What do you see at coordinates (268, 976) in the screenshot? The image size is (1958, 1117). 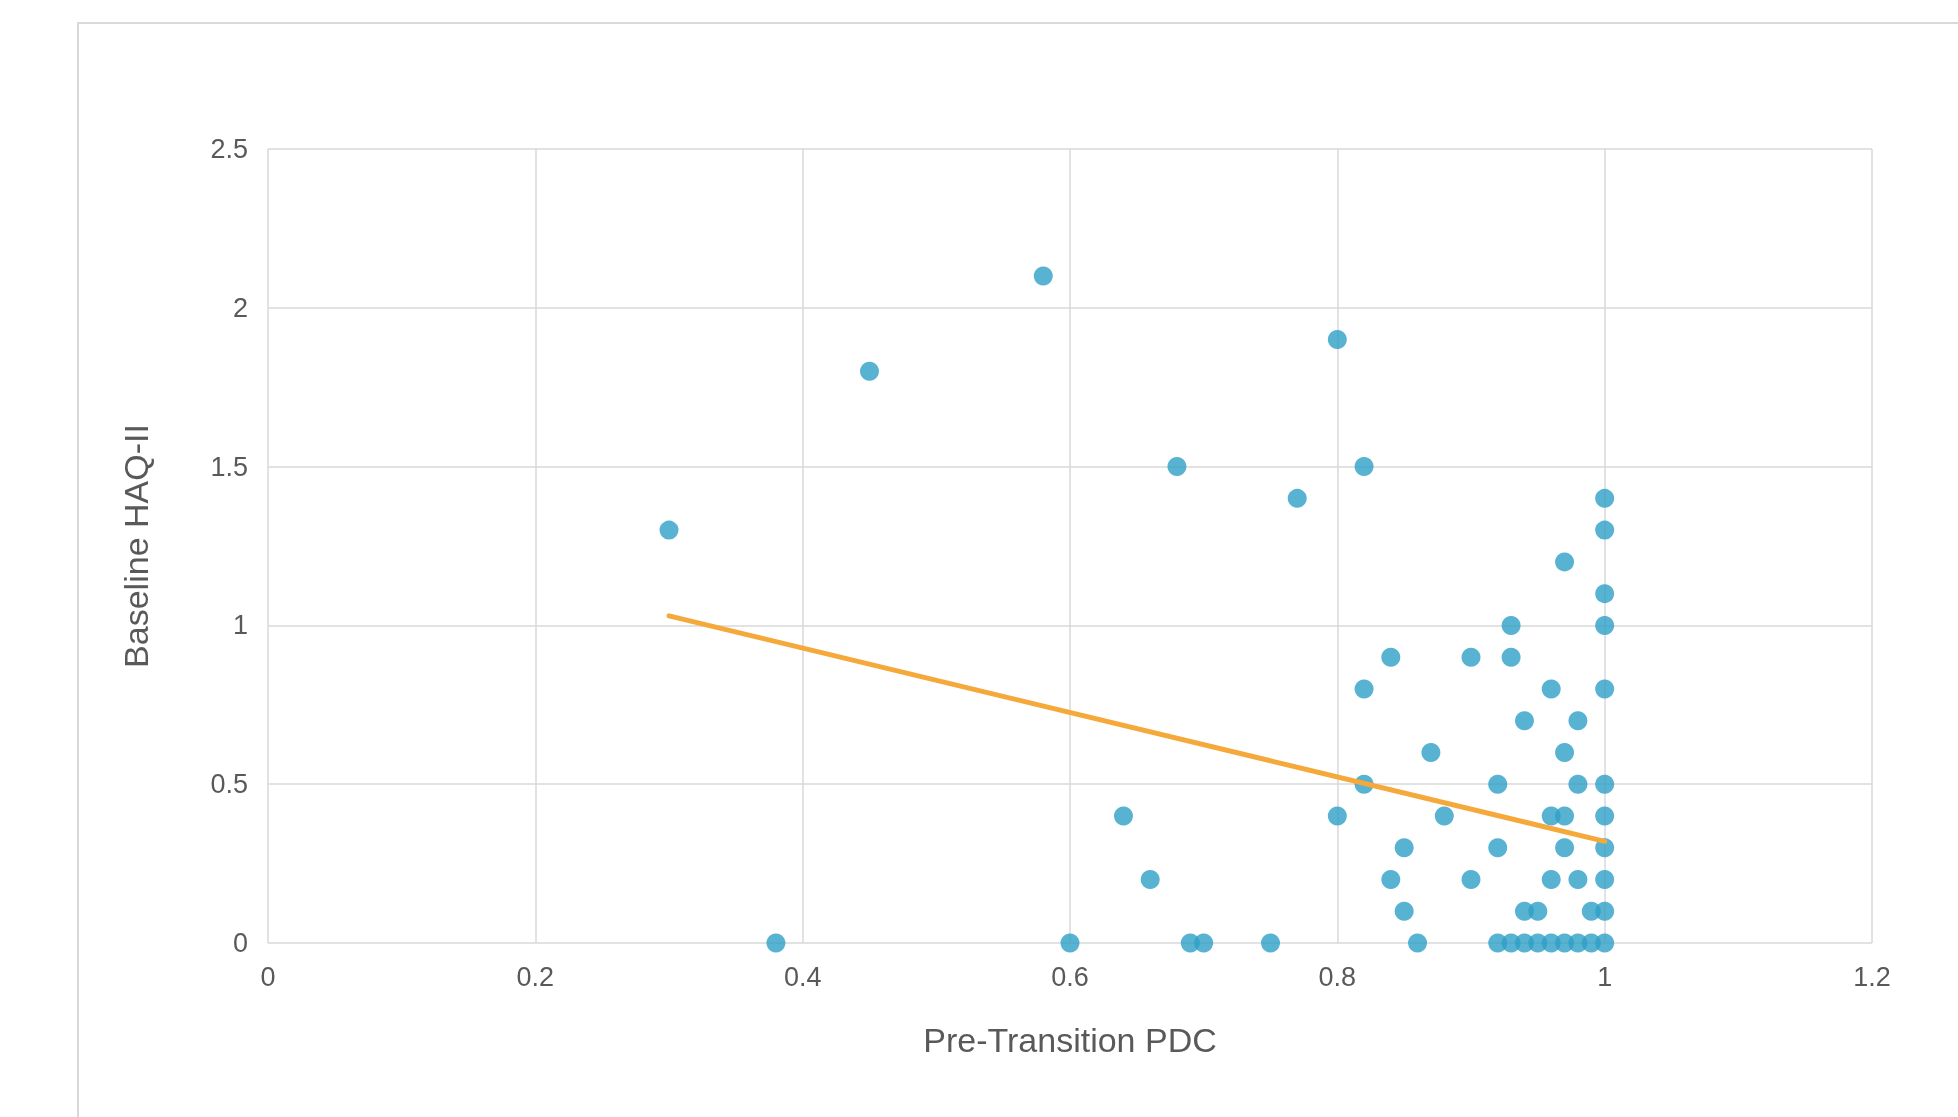 I see `x-tick-label: 0` at bounding box center [268, 976].